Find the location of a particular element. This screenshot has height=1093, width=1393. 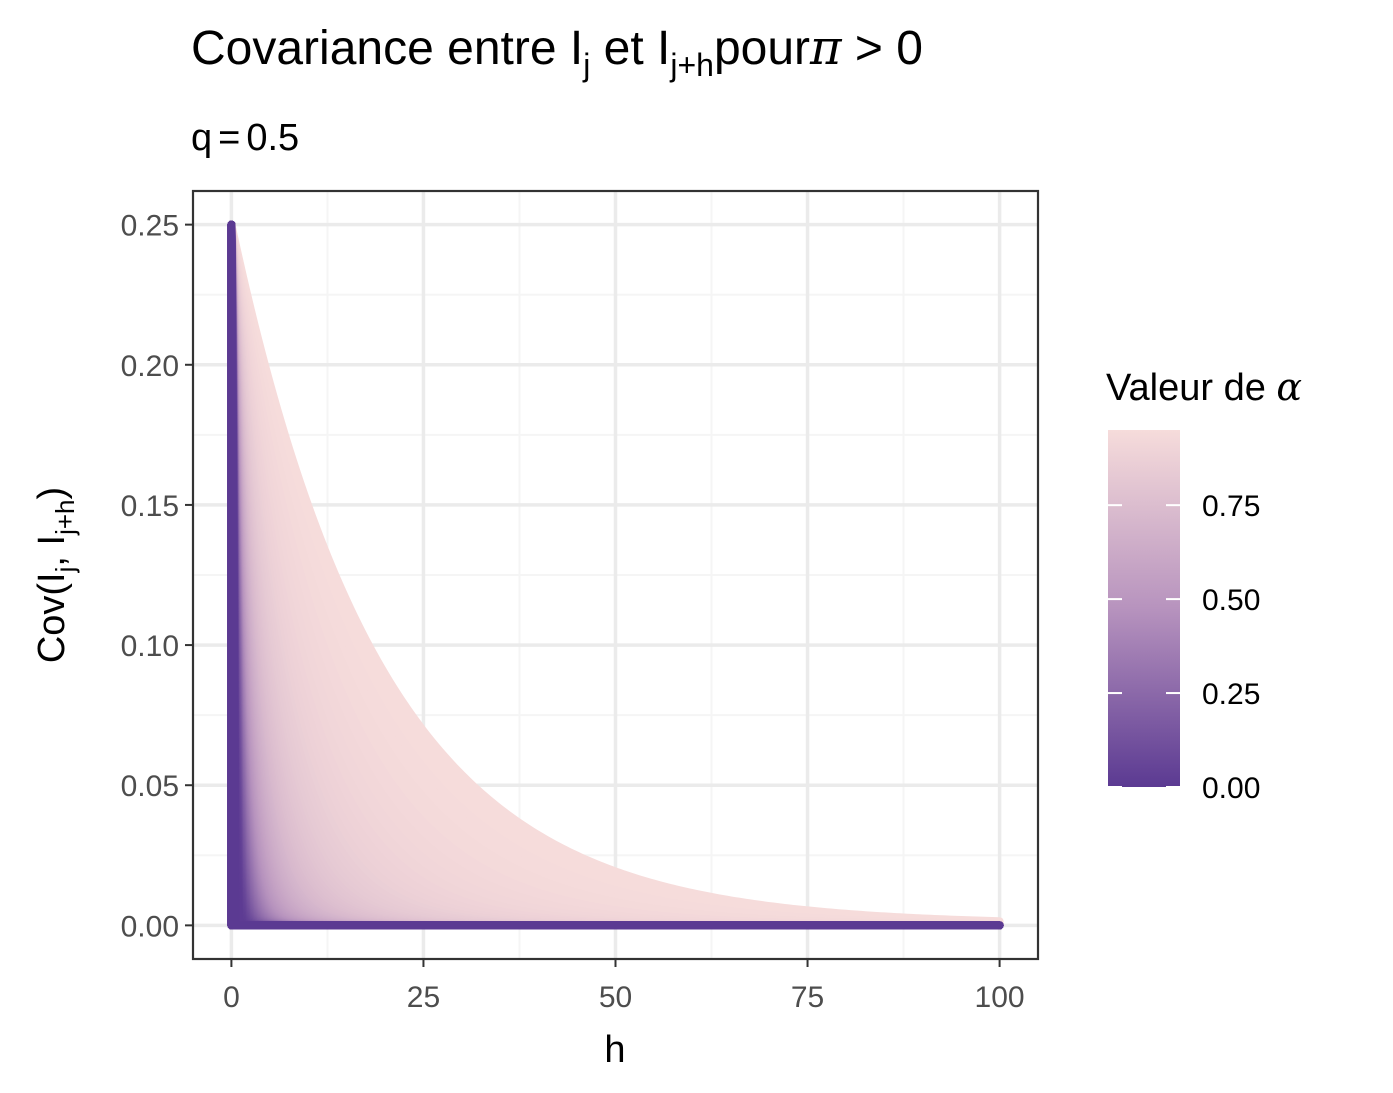

legend-ticks: 0.00 0.25 0.50 0.75 is located at coordinates (1184, 647).